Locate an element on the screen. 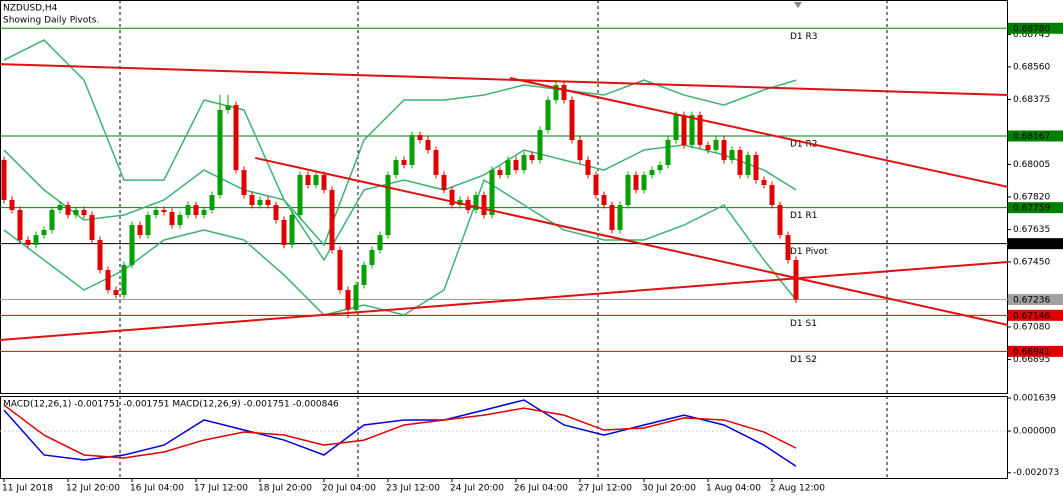 The width and height of the screenshot is (1063, 500). y-tick-label: 0.68375 is located at coordinates (1031, 100).